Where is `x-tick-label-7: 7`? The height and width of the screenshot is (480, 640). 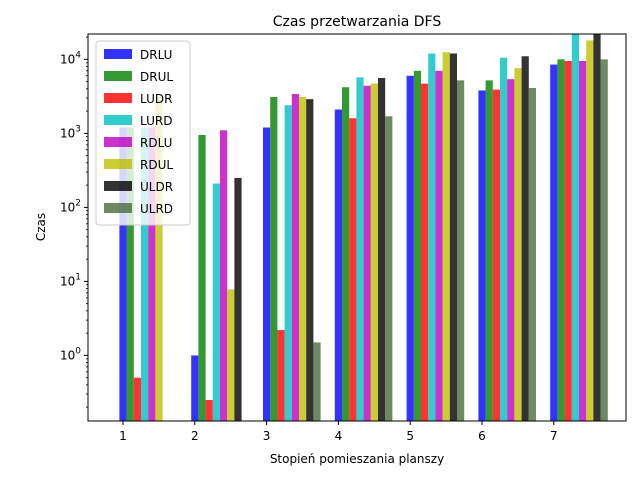 x-tick-label-7: 7 is located at coordinates (554, 436).